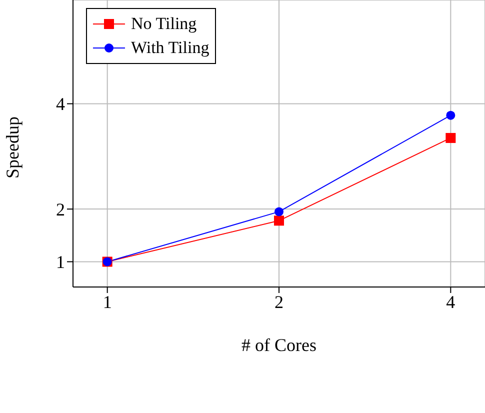 This screenshot has width=485, height=413. Describe the element at coordinates (279, 302) in the screenshot. I see `x-tick-label: 2` at that location.